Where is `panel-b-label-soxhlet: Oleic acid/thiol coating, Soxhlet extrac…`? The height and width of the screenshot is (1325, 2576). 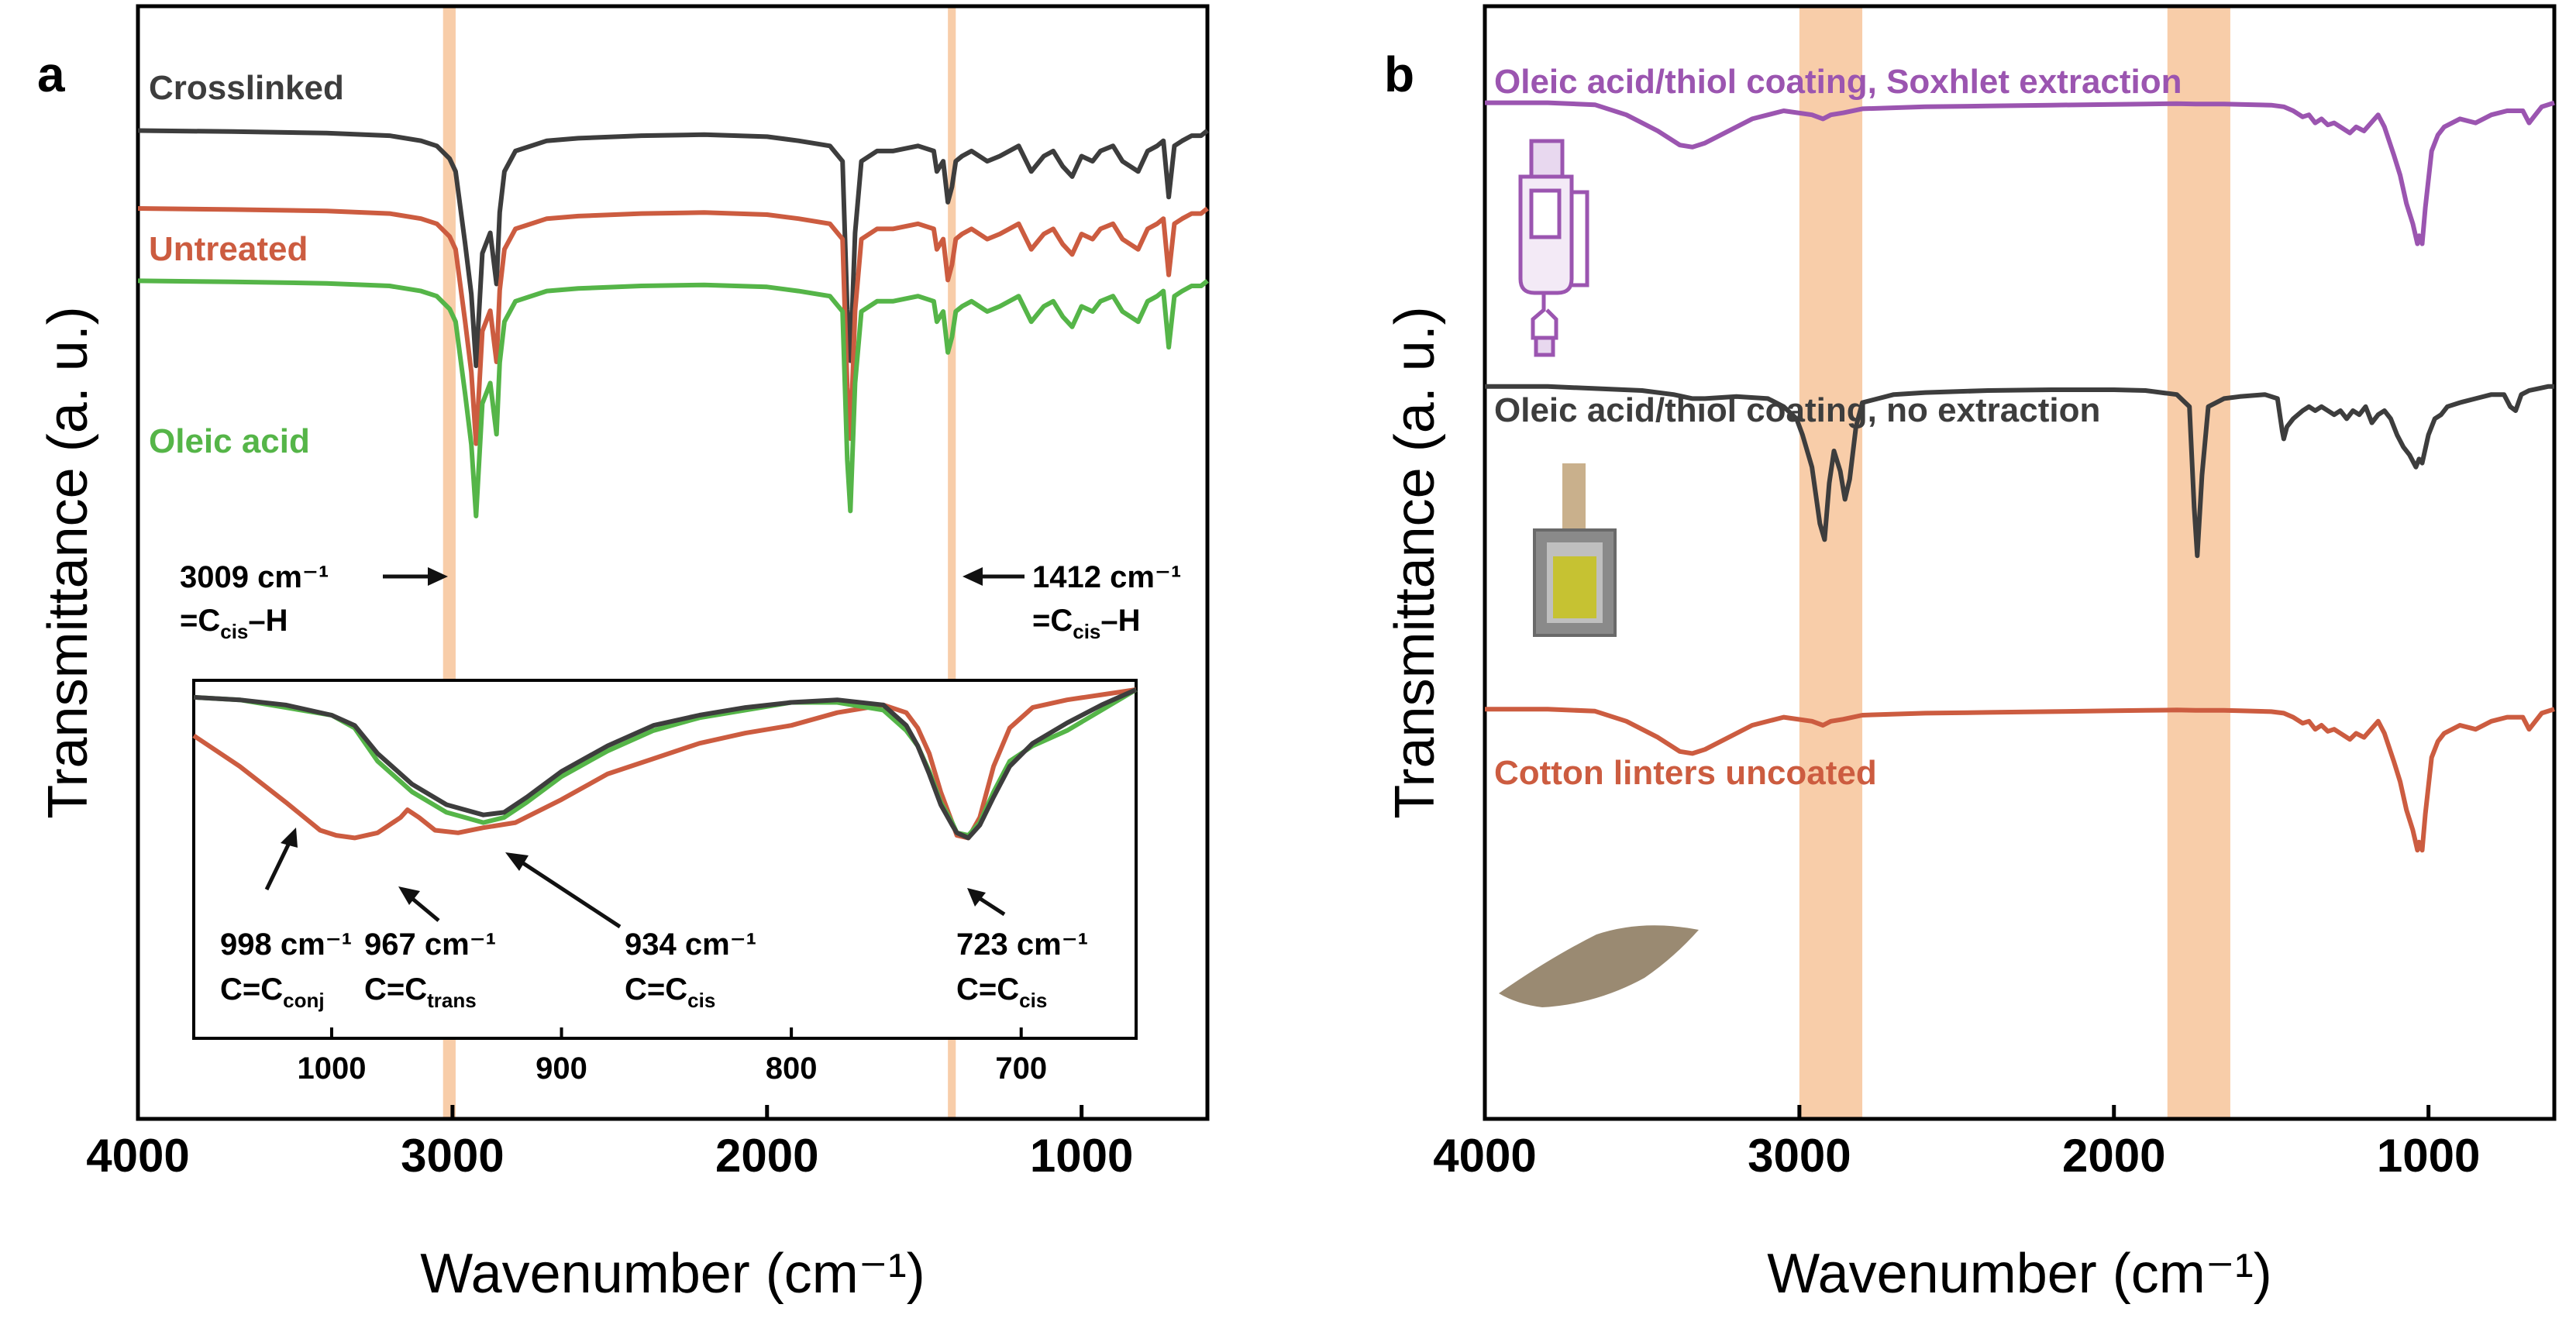
panel-b-label-soxhlet: Oleic acid/thiol coating, Soxhlet extrac… is located at coordinates (1838, 82).